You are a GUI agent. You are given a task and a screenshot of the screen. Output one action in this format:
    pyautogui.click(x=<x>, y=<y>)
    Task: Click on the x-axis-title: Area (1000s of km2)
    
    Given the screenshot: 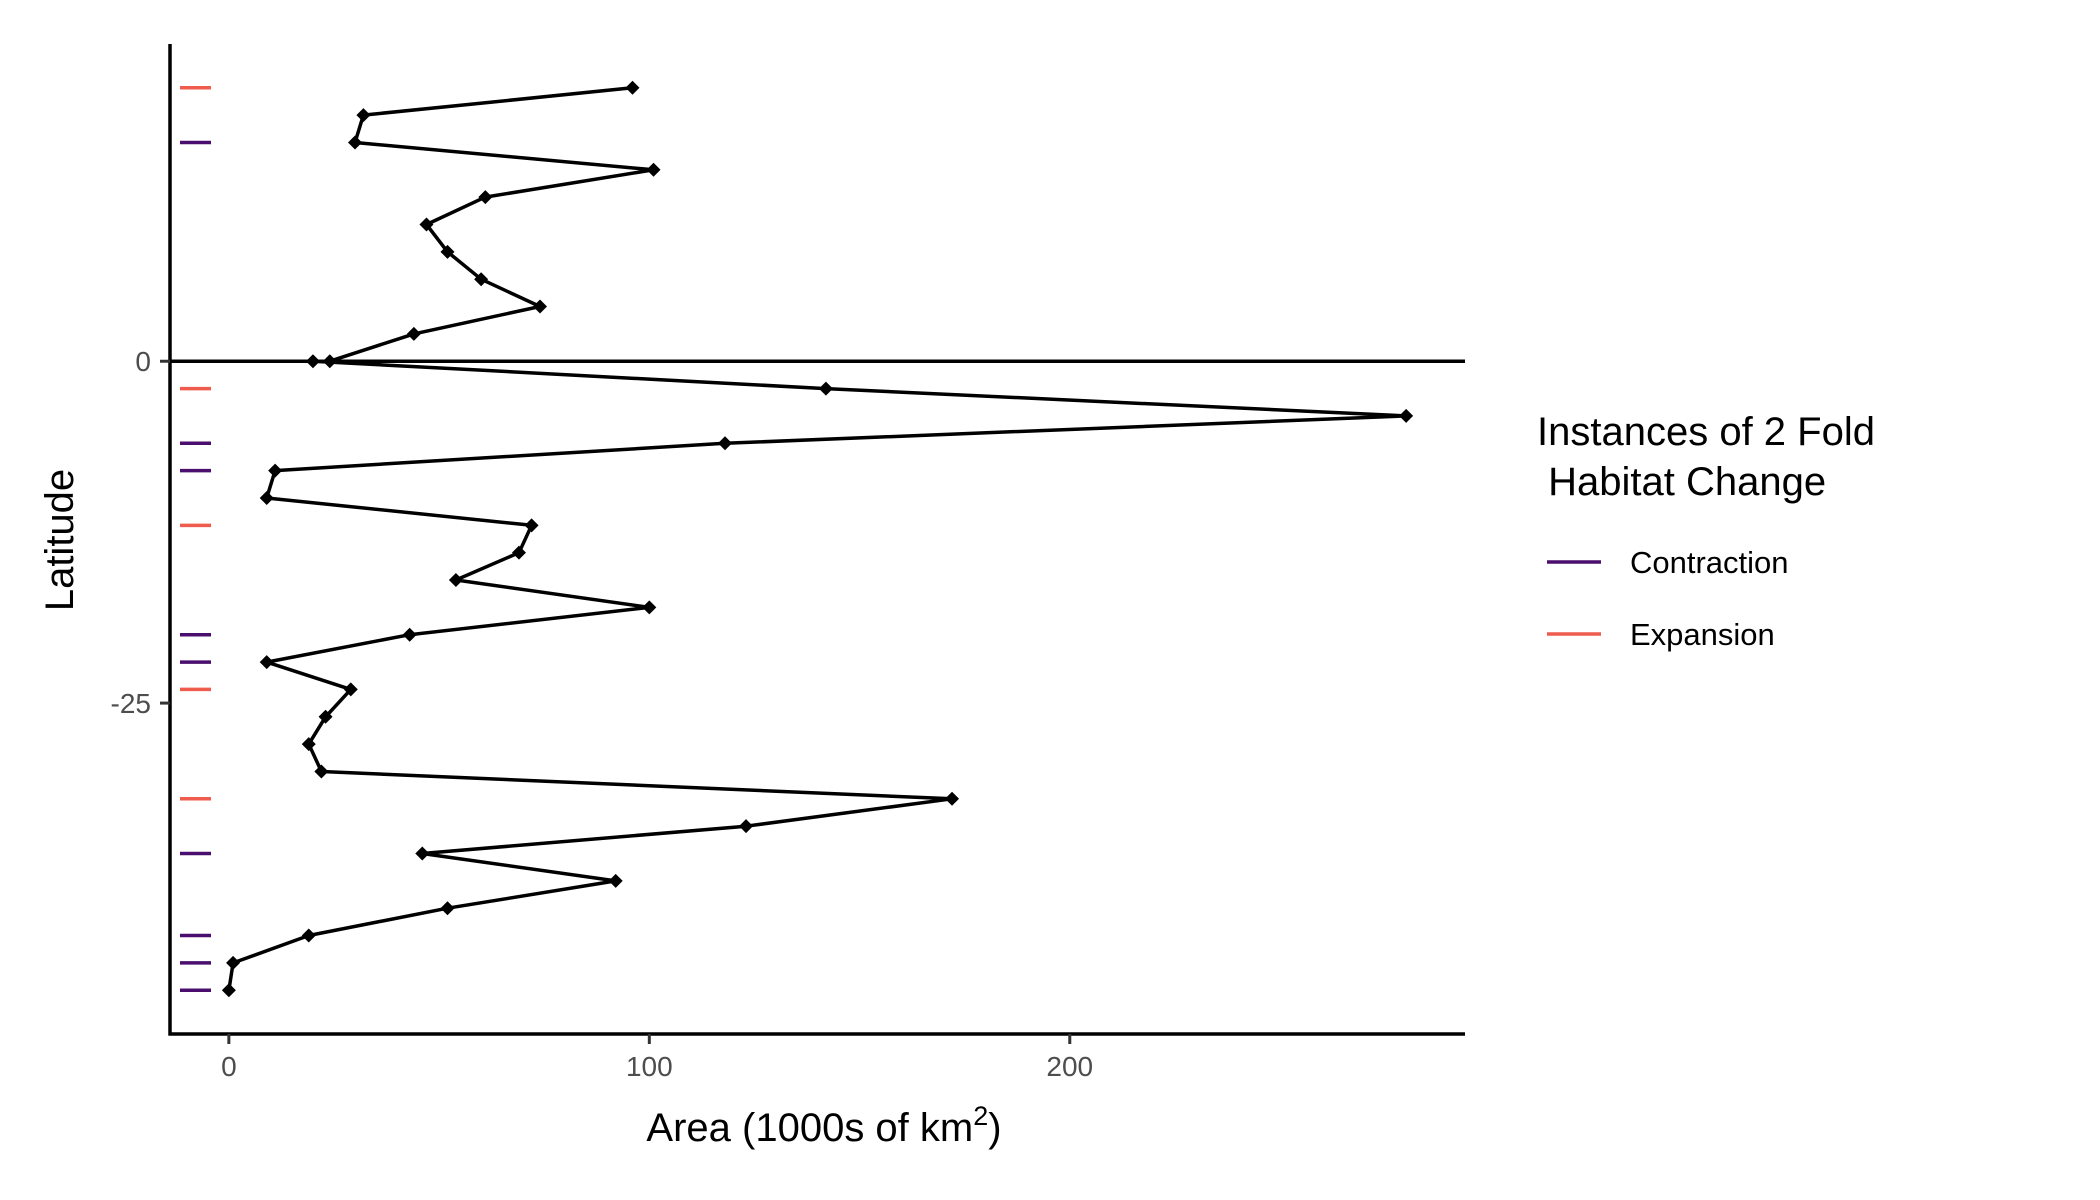 What is the action you would take?
    pyautogui.click(x=823, y=1125)
    